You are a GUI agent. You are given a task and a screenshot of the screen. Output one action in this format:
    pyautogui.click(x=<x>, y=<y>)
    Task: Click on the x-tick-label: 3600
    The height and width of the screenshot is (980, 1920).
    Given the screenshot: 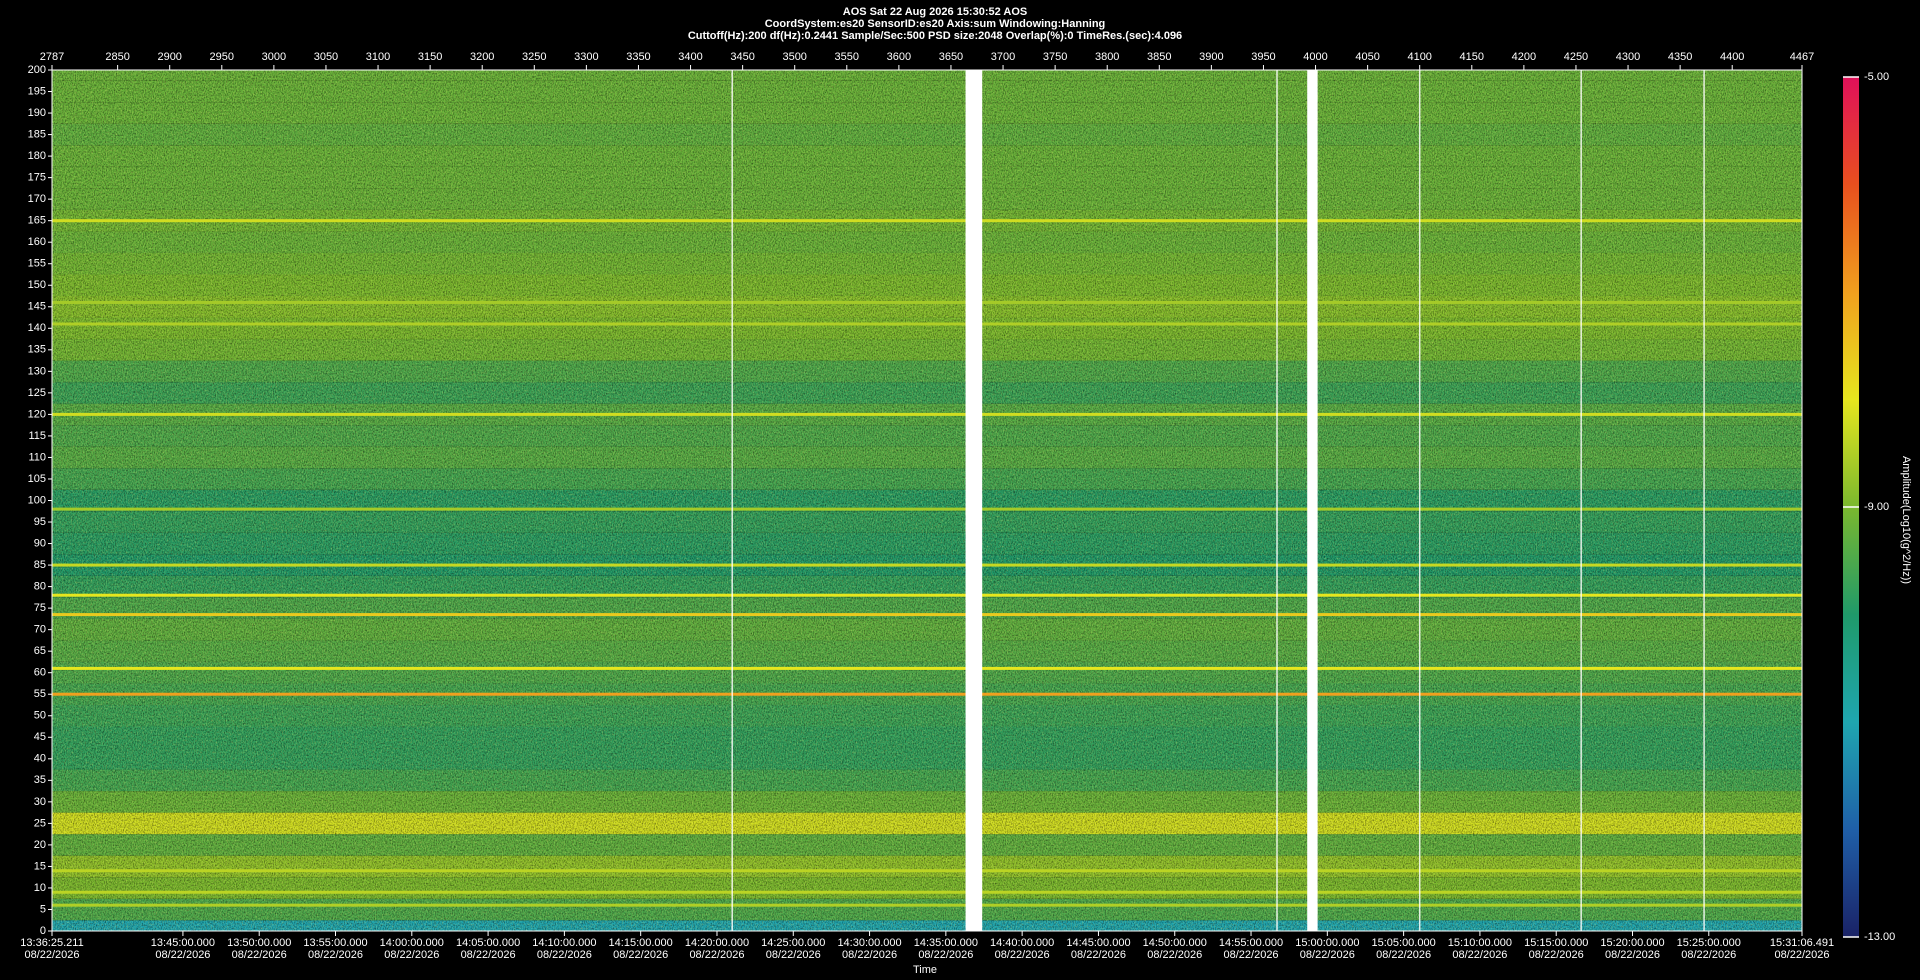 What is the action you would take?
    pyautogui.click(x=899, y=57)
    